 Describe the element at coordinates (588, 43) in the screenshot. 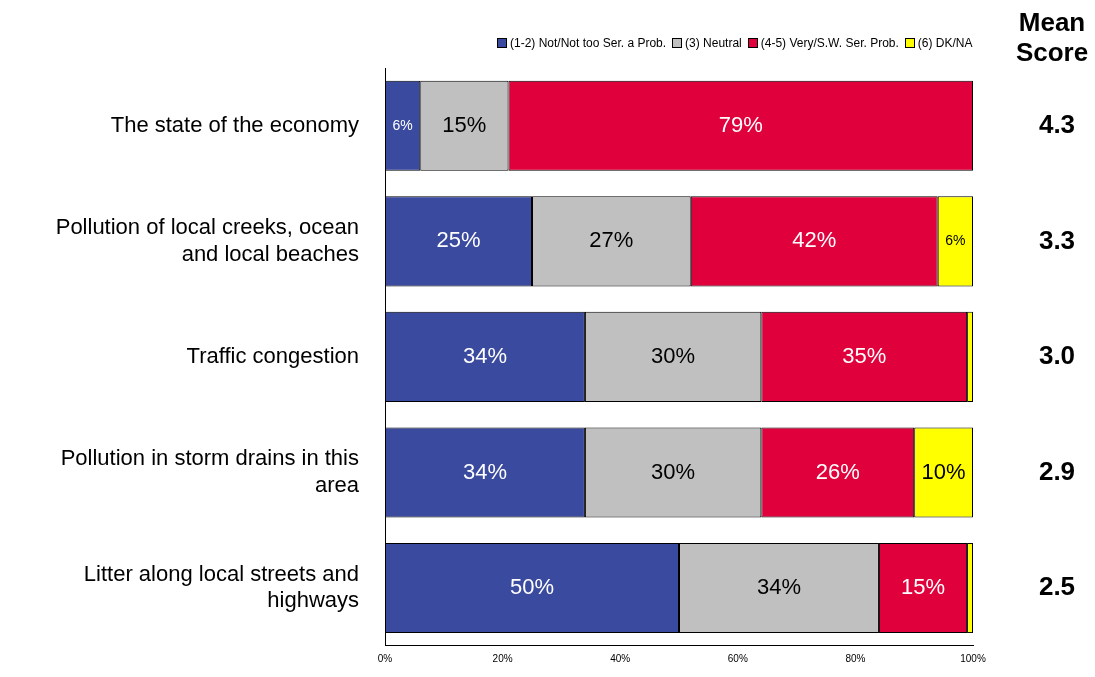

I see `legend-label: (1-2) Not/Not too Ser. a Prob.` at that location.